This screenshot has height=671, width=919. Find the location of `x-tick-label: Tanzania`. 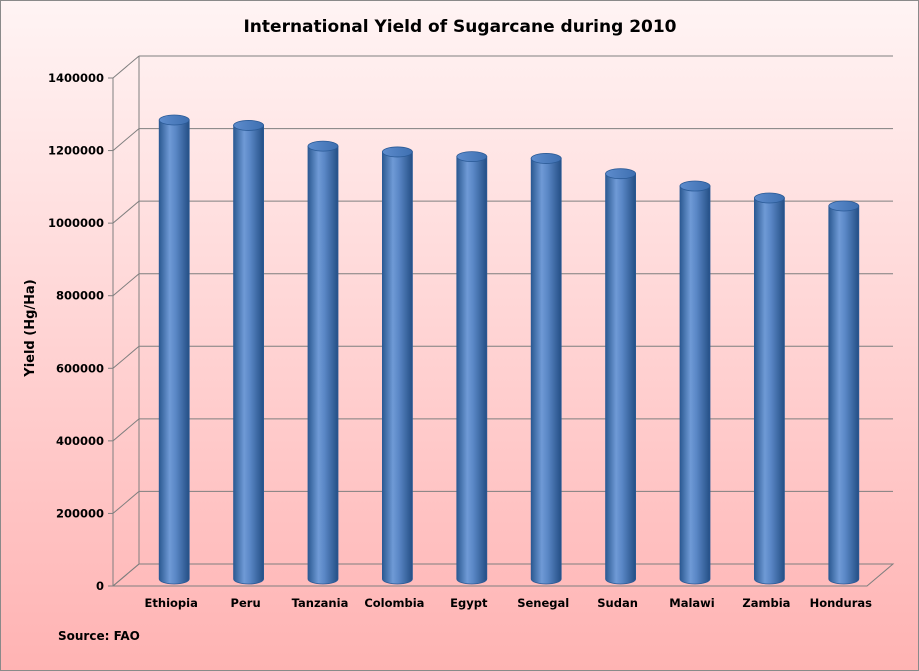

x-tick-label: Tanzania is located at coordinates (320, 603).